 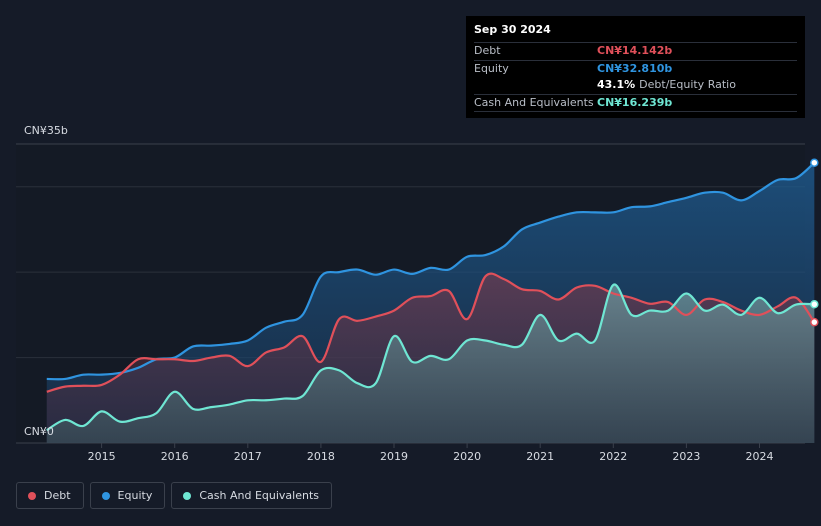 I want to click on x-tick-label: 2020, so click(x=467, y=456).